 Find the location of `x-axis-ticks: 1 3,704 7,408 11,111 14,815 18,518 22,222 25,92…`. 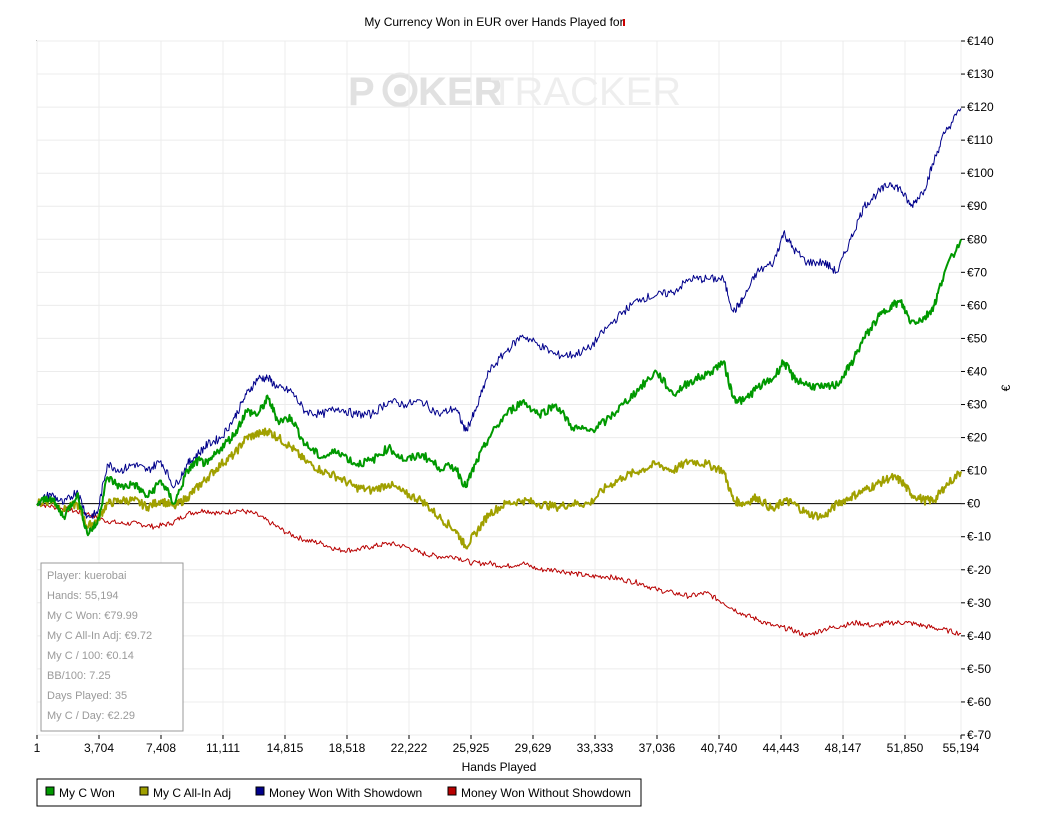

x-axis-ticks: 1 3,704 7,408 11,111 14,815 18,518 22,222 25,92… is located at coordinates (507, 745).